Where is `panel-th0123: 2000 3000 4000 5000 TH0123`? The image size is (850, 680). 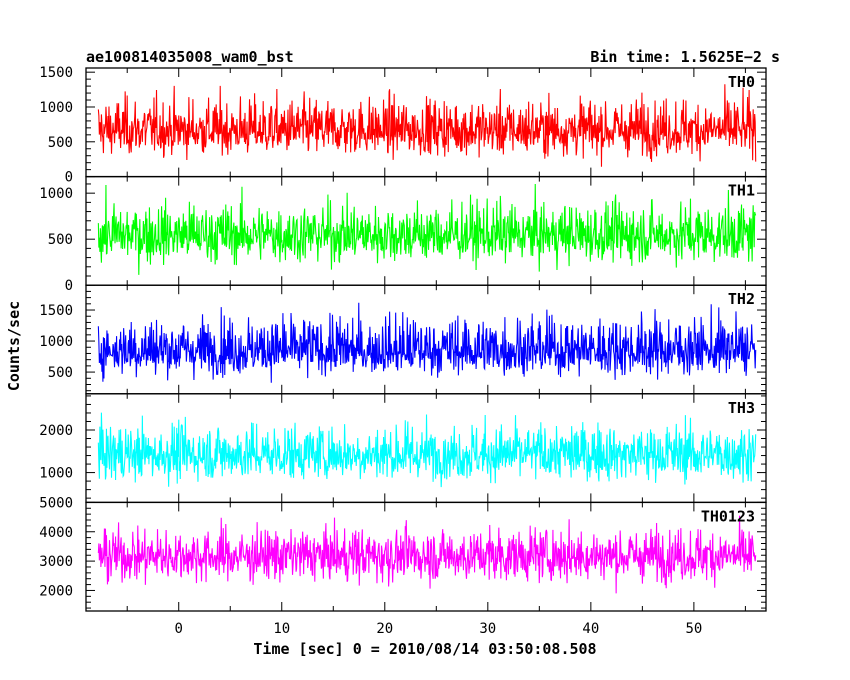
panel-th0123: 2000 3000 4000 5000 TH0123 is located at coordinates (403, 553).